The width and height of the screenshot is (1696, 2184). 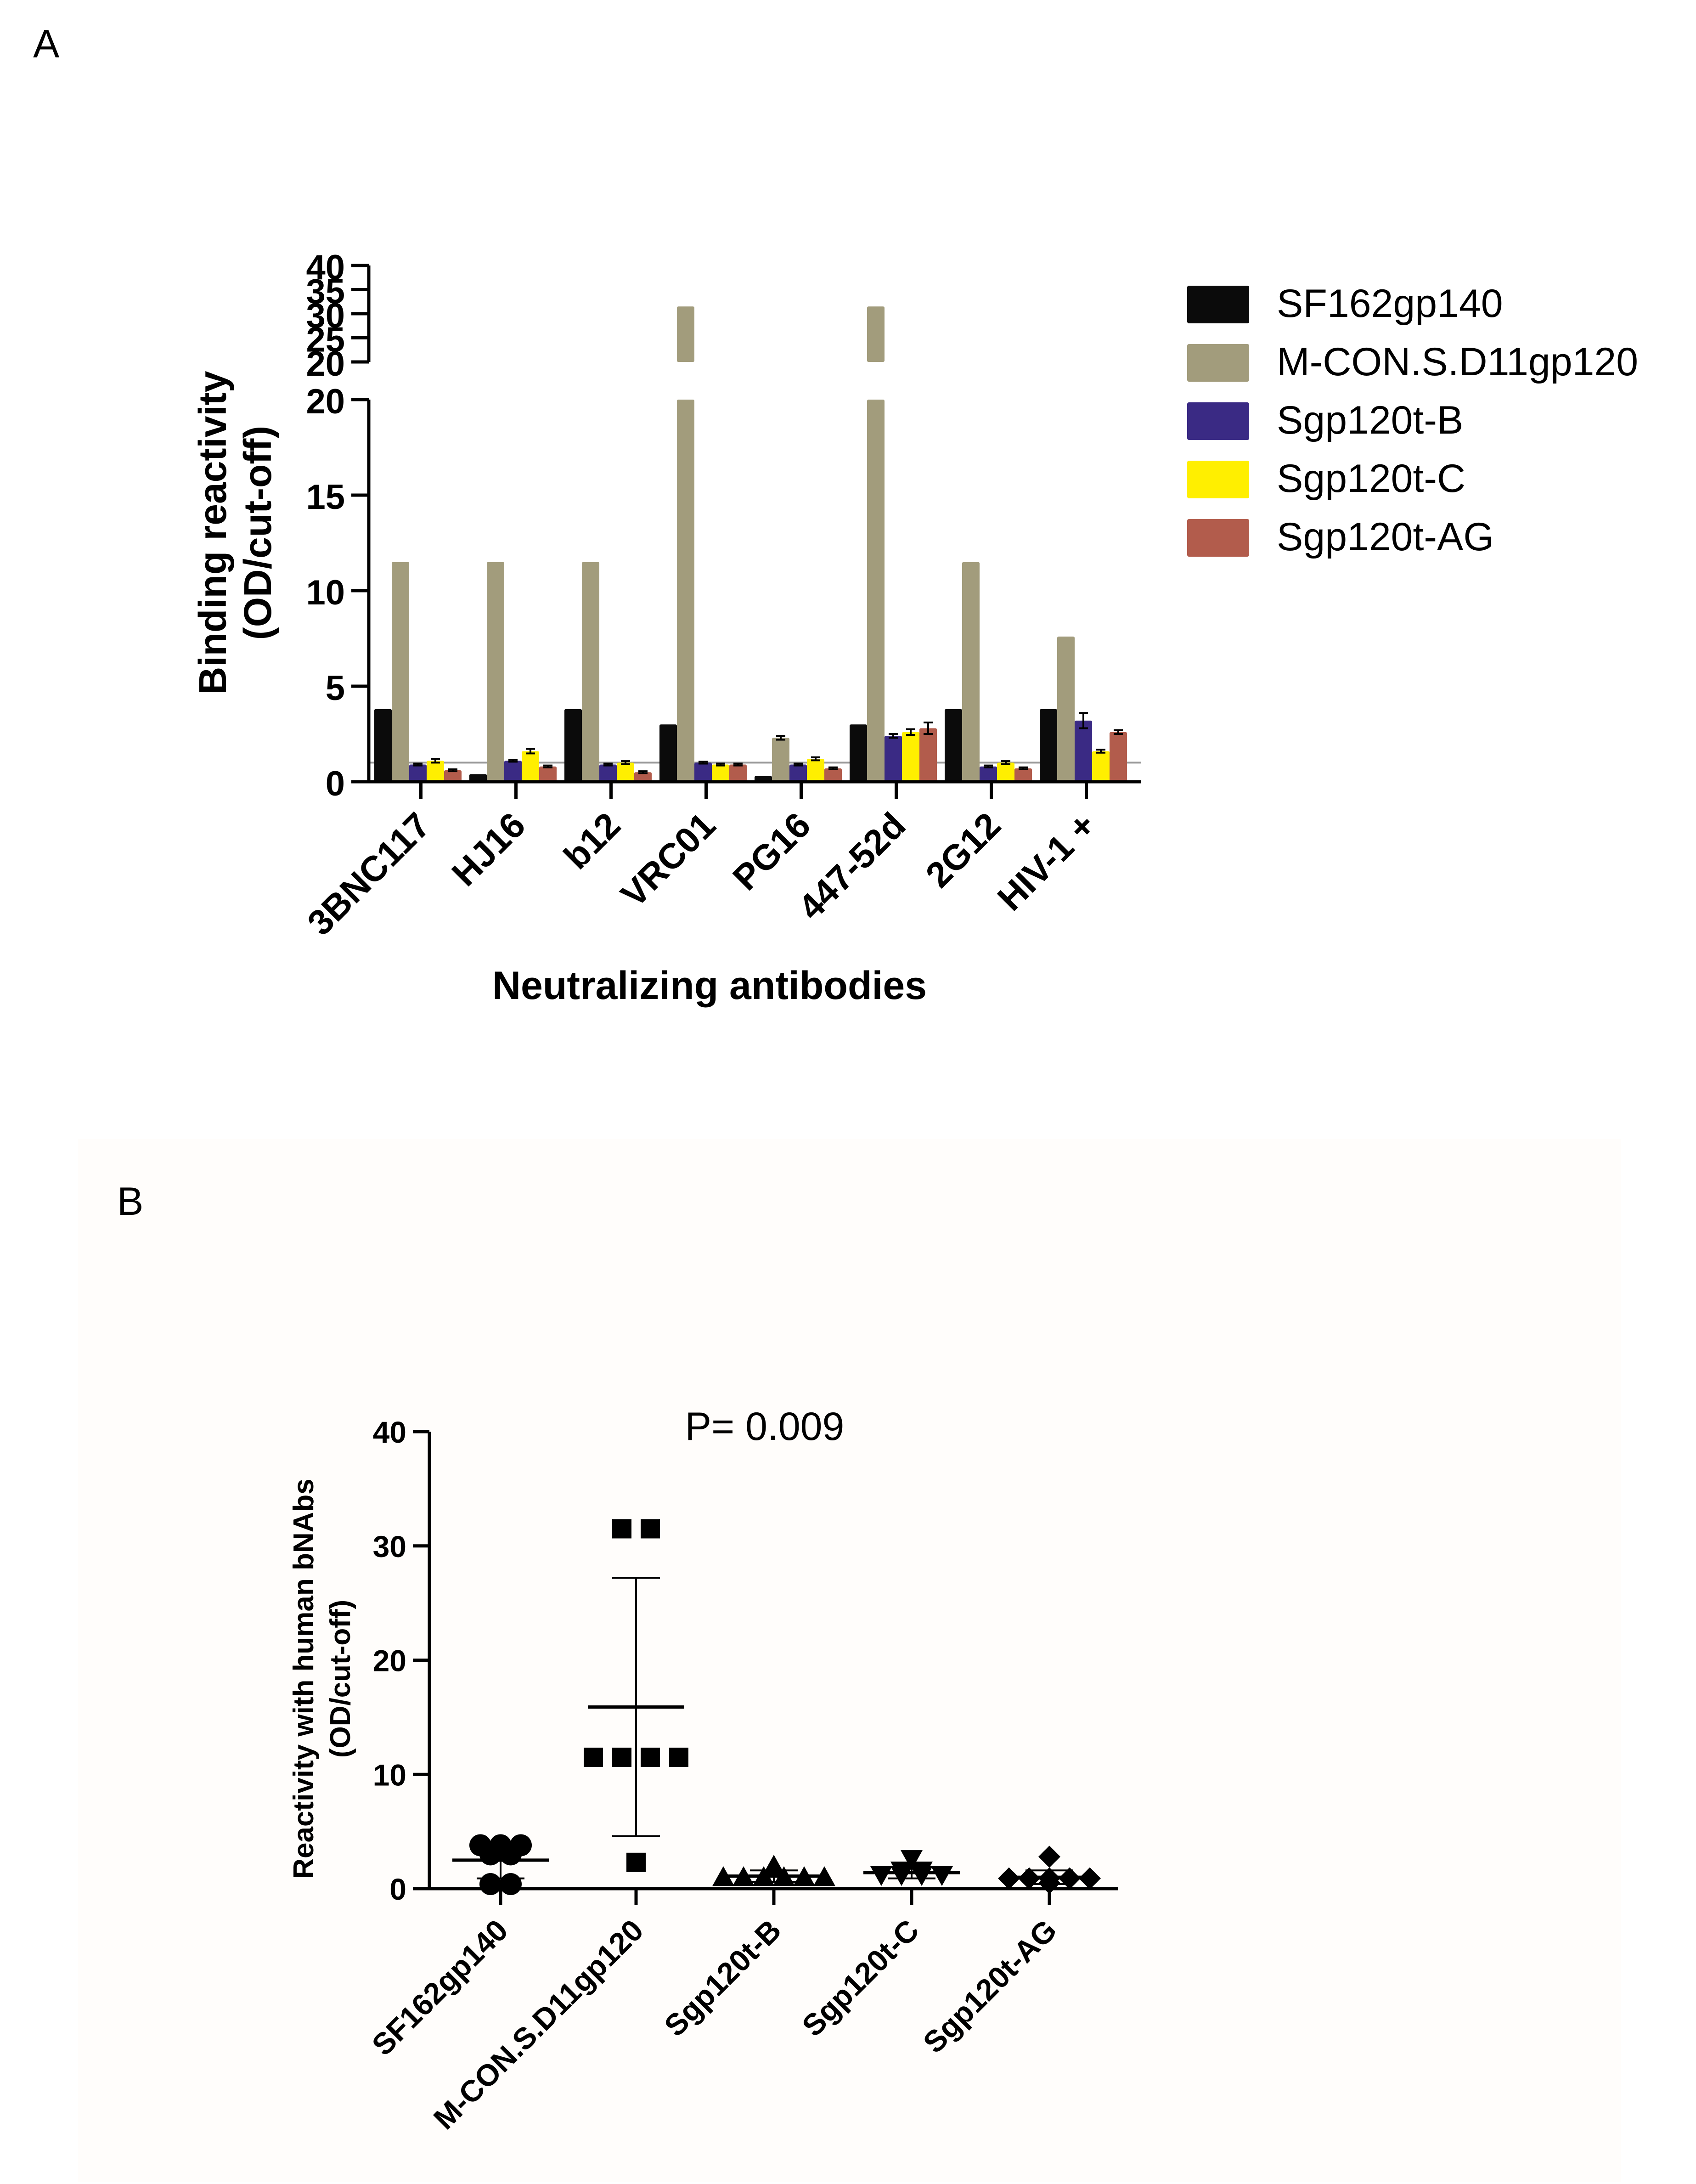 What do you see at coordinates (368, 874) in the screenshot?
I see `x-tick-label: 3BNC117` at bounding box center [368, 874].